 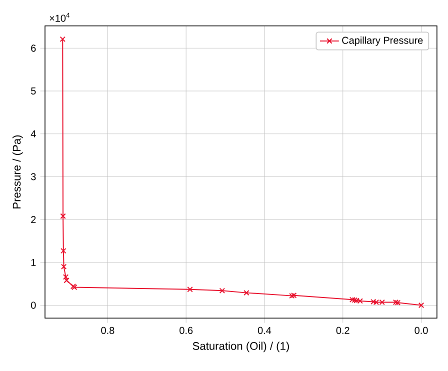 What do you see at coordinates (240, 347) in the screenshot?
I see `x-axis-title: Saturation (Oil) / (1)` at bounding box center [240, 347].